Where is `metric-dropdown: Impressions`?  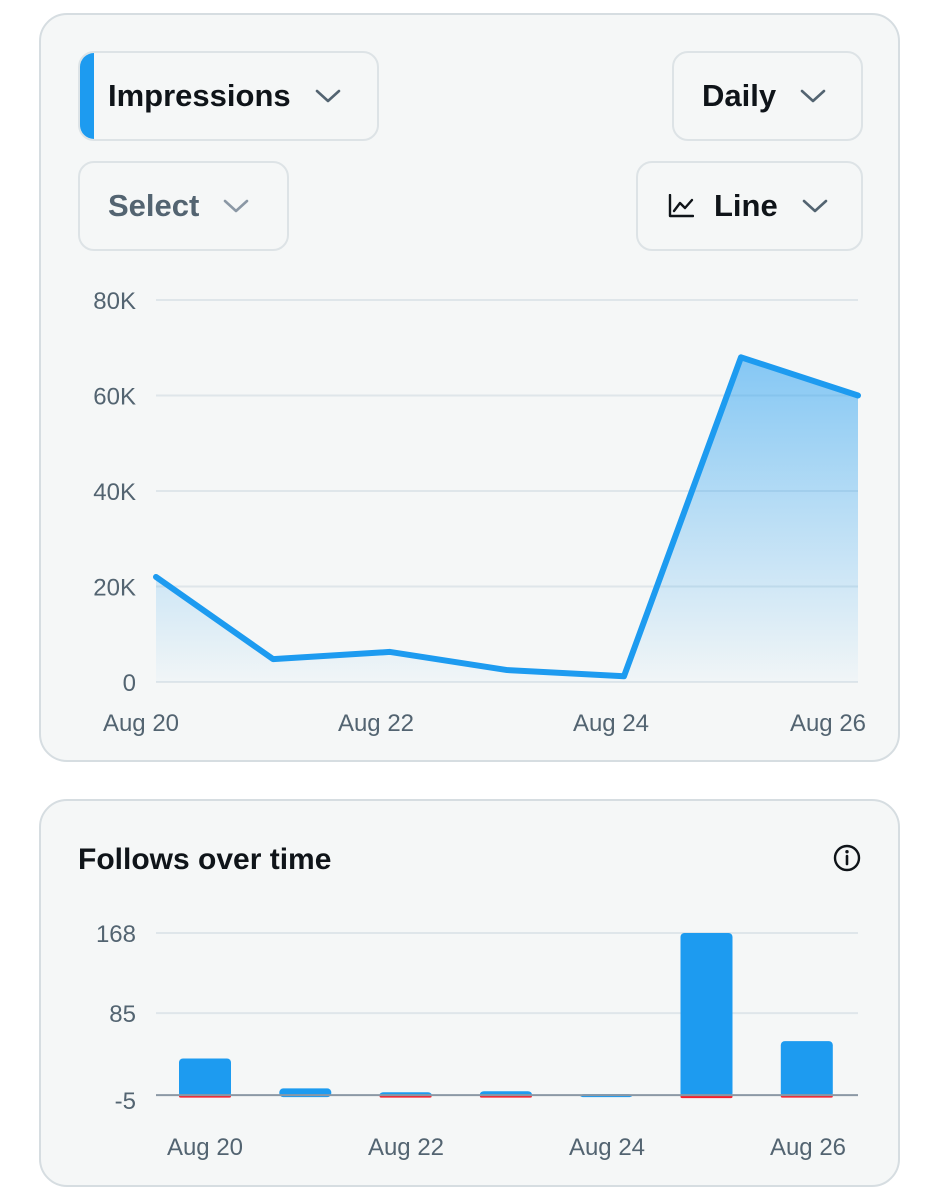
metric-dropdown: Impressions is located at coordinates (228, 96).